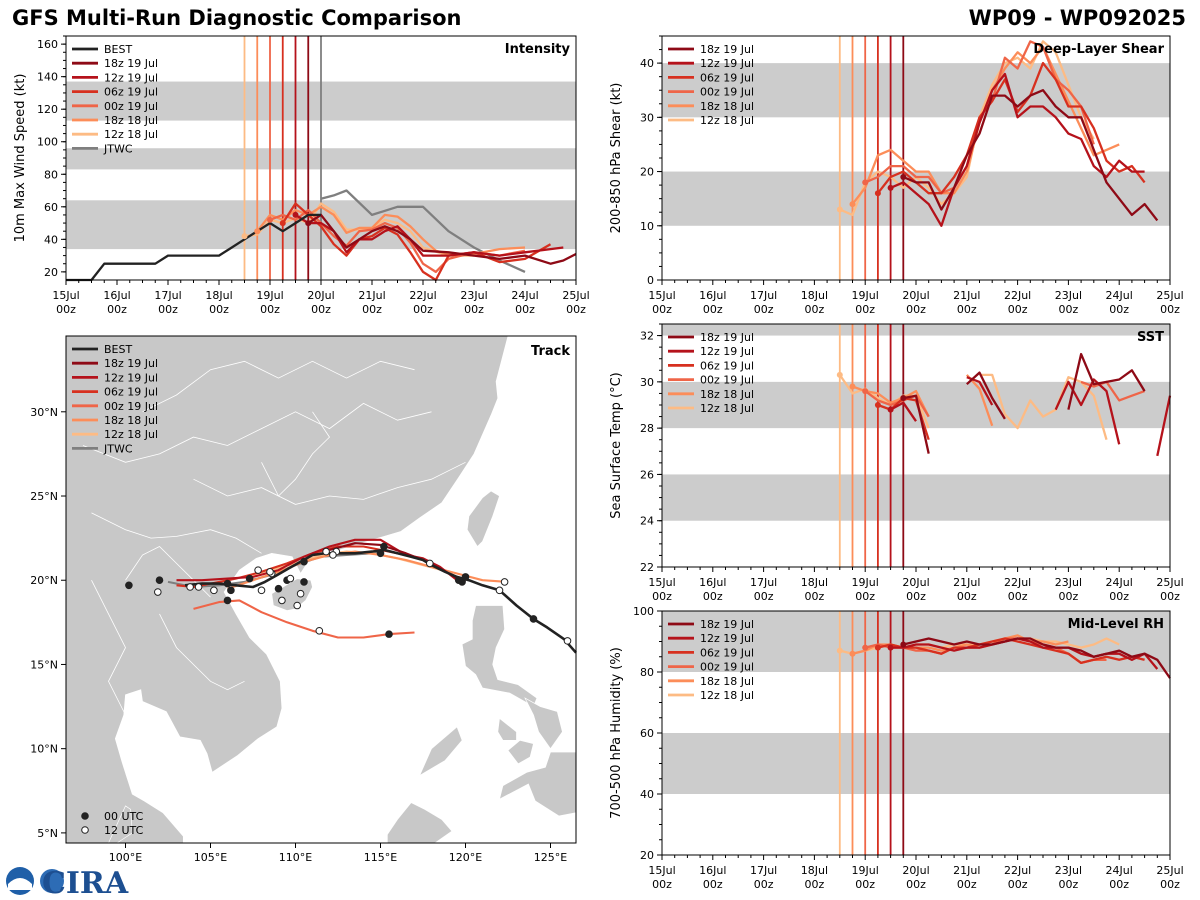  I want to click on x-tick-label-date: 22Jul, so click(422, 295).